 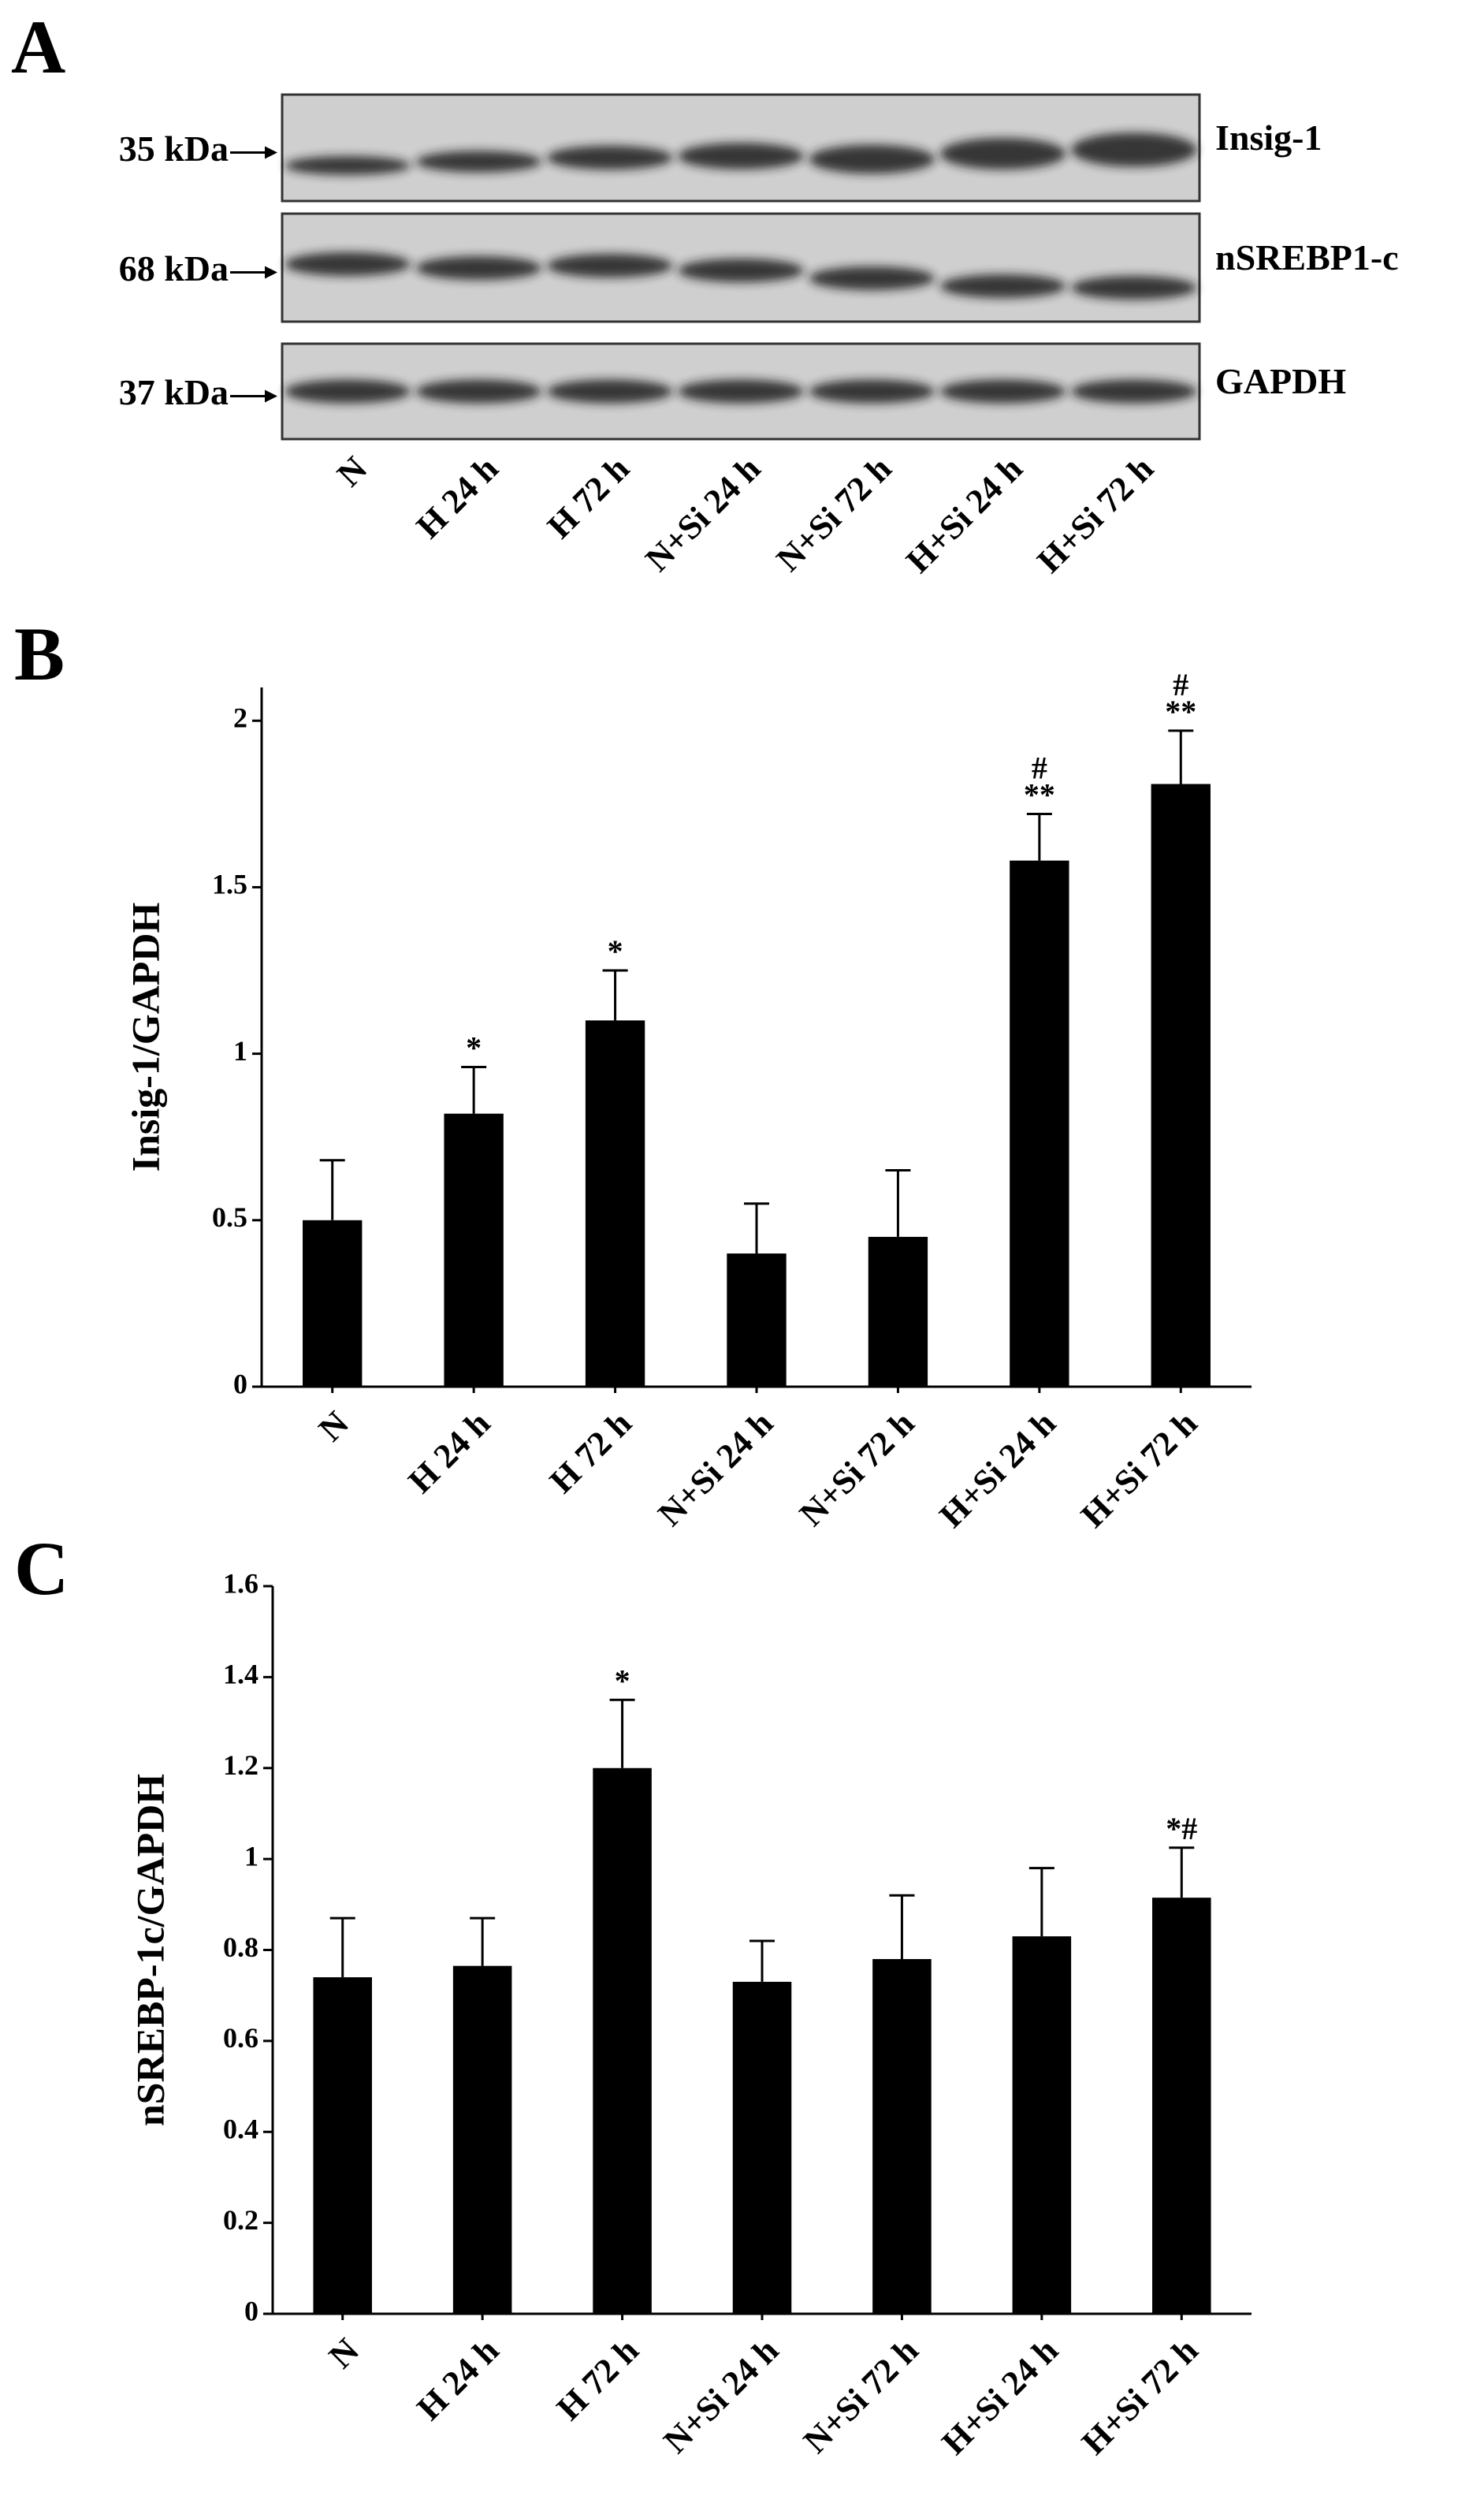 What do you see at coordinates (240, 718) in the screenshot?
I see `y-tick-label: 2` at bounding box center [240, 718].